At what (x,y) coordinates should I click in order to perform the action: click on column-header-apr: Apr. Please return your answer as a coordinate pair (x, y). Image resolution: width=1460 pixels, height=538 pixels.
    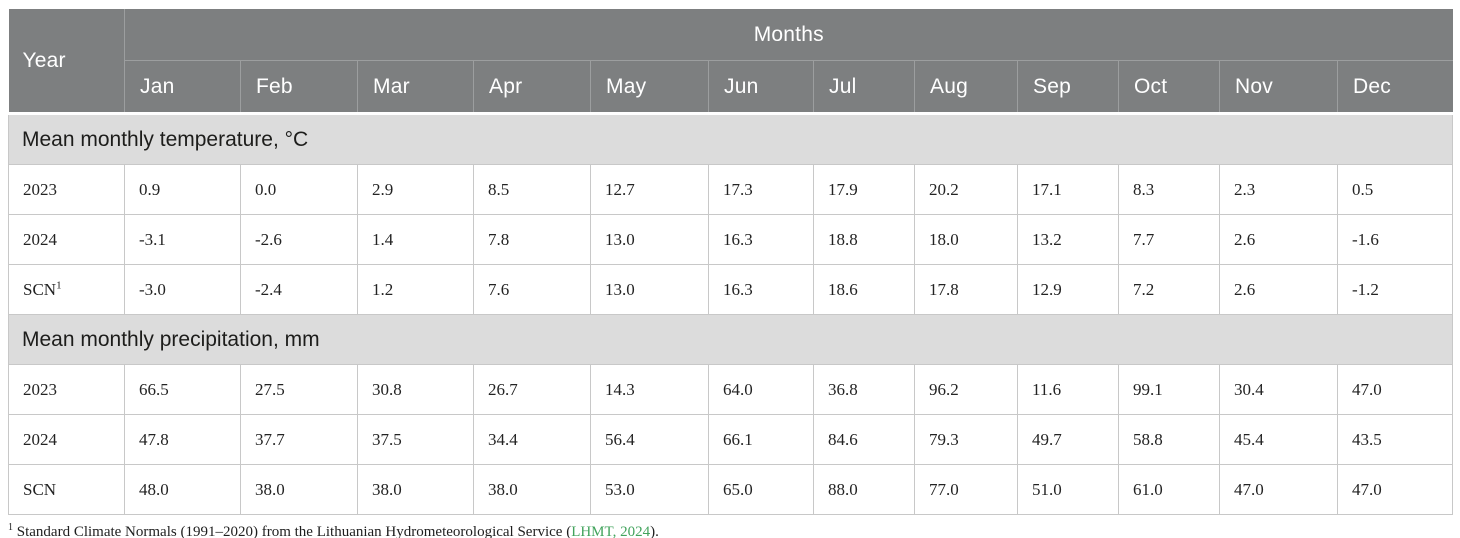
    Looking at the image, I should click on (532, 87).